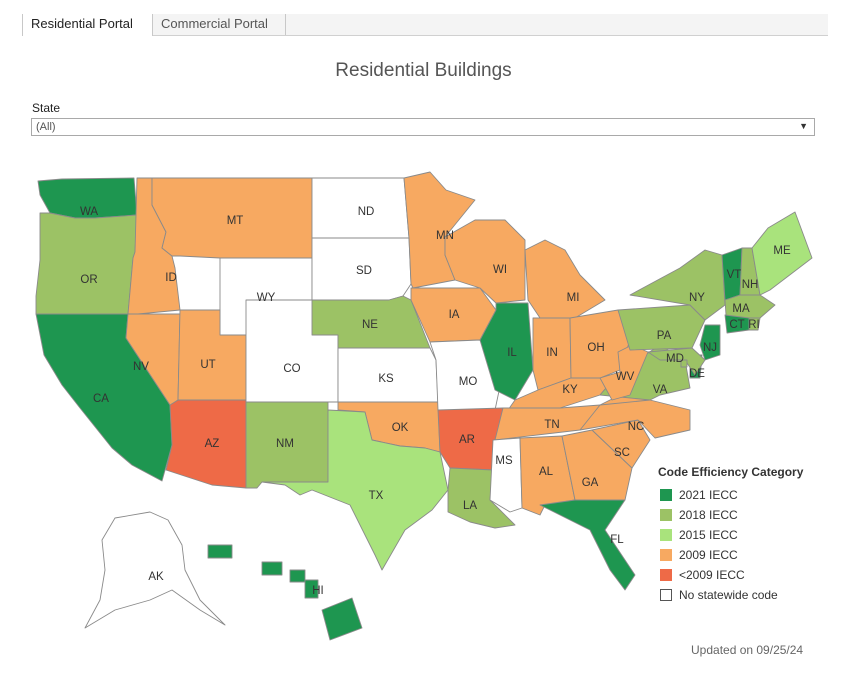 The width and height of the screenshot is (847, 682). I want to click on legend-item: 2021 IECC, so click(730, 495).